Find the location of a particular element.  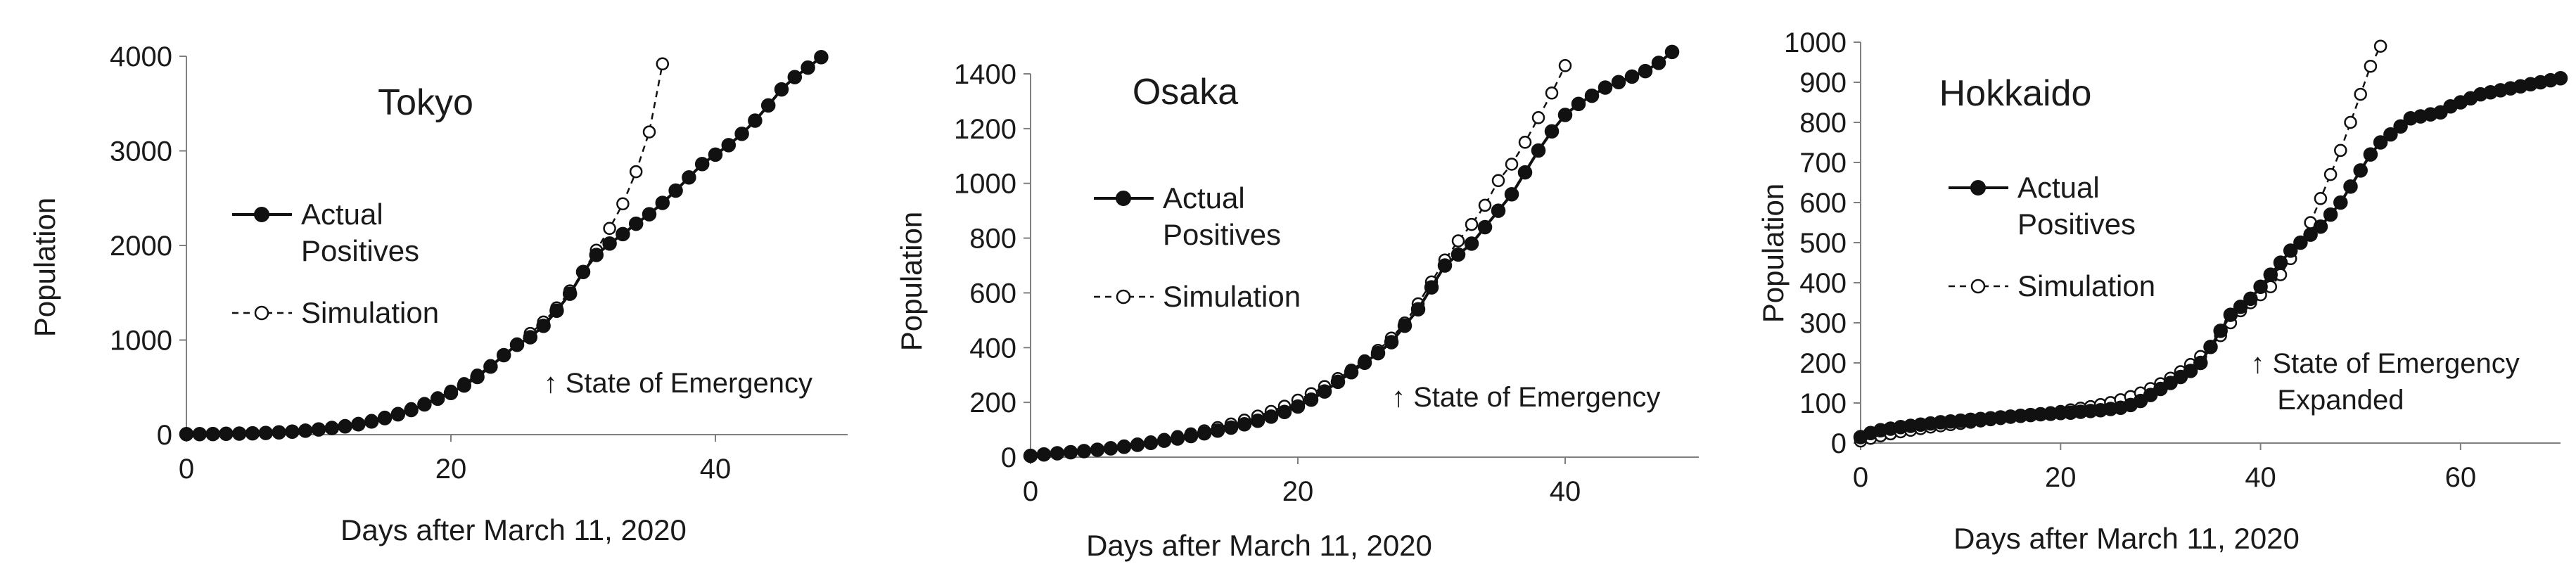

chart-title: Hokkaido is located at coordinates (2015, 94).